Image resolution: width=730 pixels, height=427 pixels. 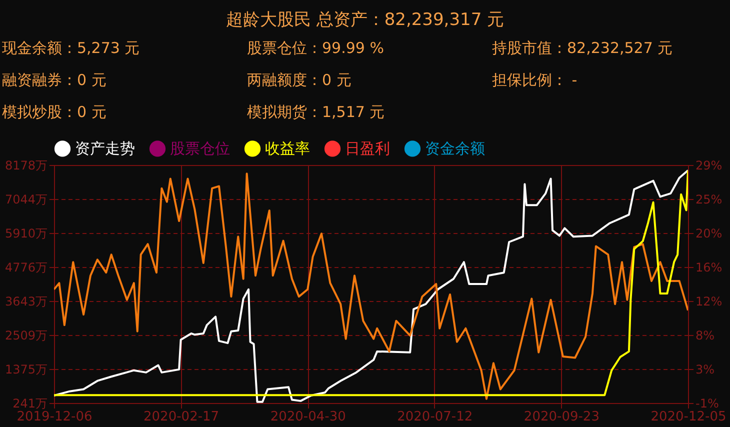 I want to click on legend-label: 资金余额, so click(x=455, y=149).